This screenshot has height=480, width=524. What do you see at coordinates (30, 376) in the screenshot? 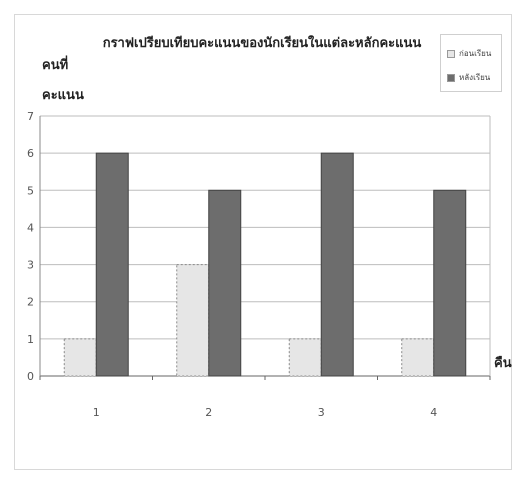
I see `y-tick-label: 0` at bounding box center [30, 376].